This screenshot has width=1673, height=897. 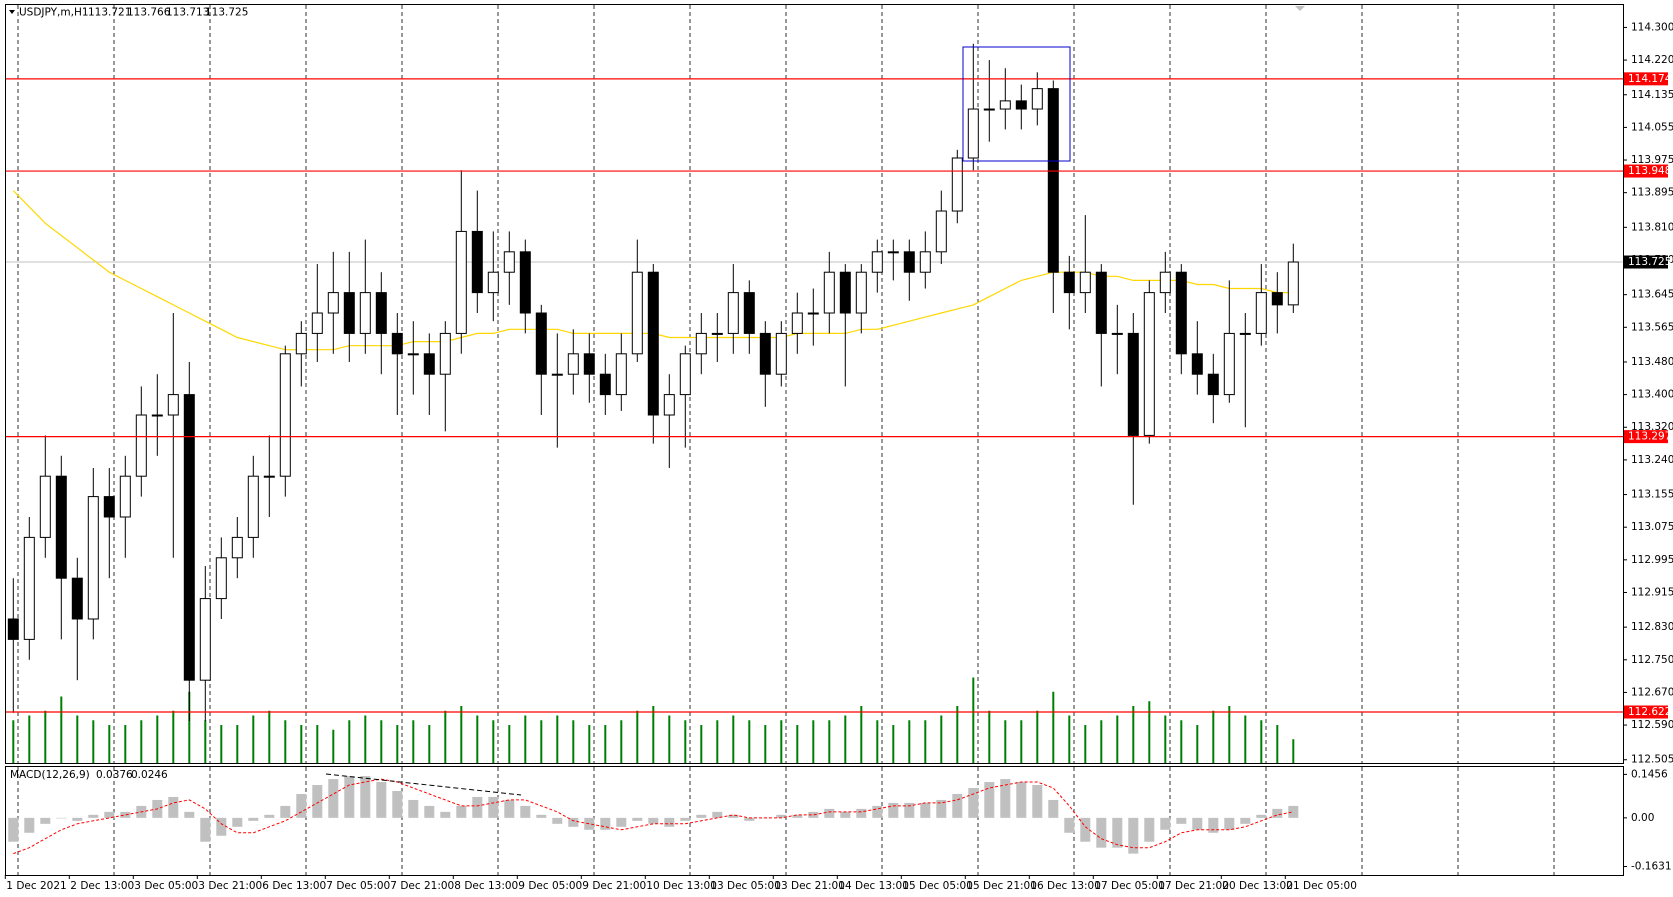 I want to click on x-tick-label: 10 Dec 13:00, so click(x=681, y=886).